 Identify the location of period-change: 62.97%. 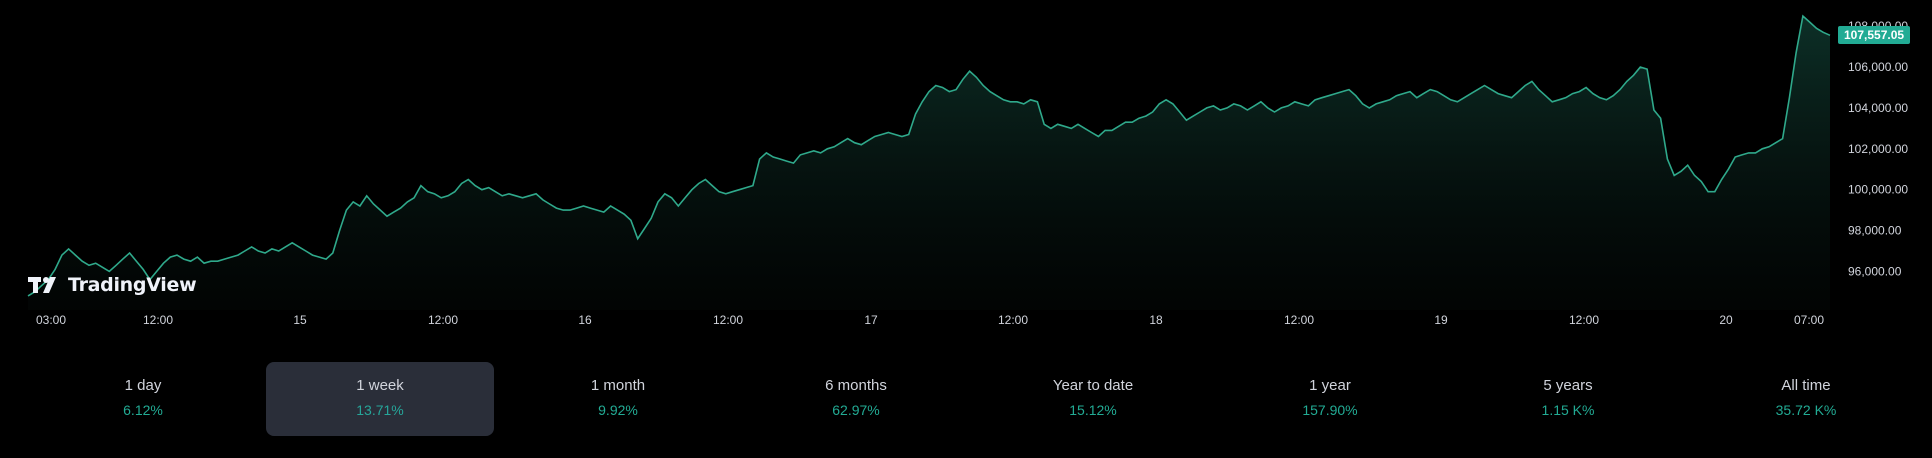
(856, 410).